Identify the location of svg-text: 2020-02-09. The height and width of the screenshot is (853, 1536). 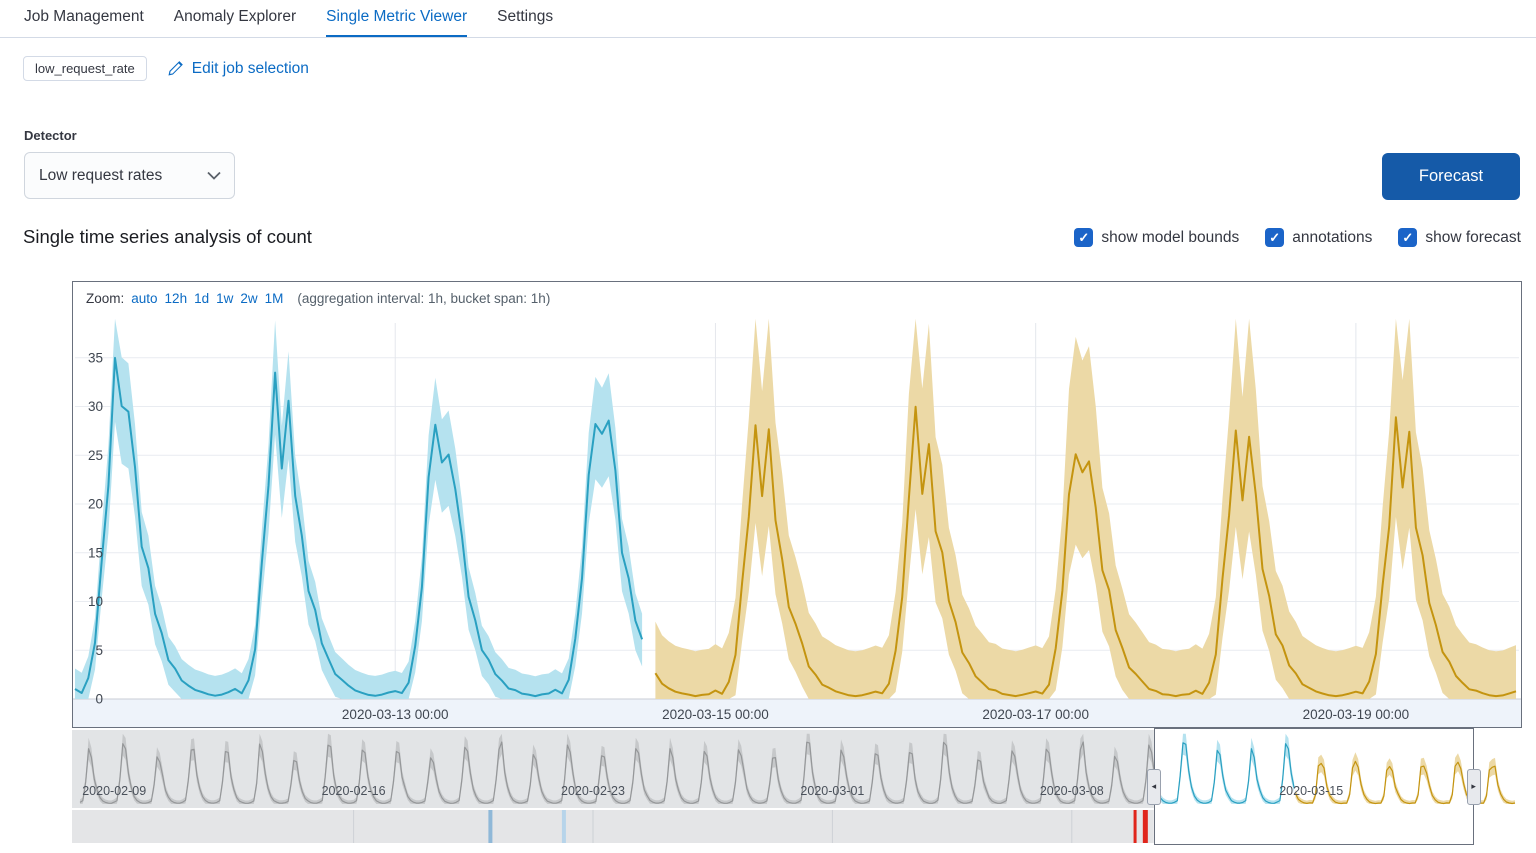
(114, 791).